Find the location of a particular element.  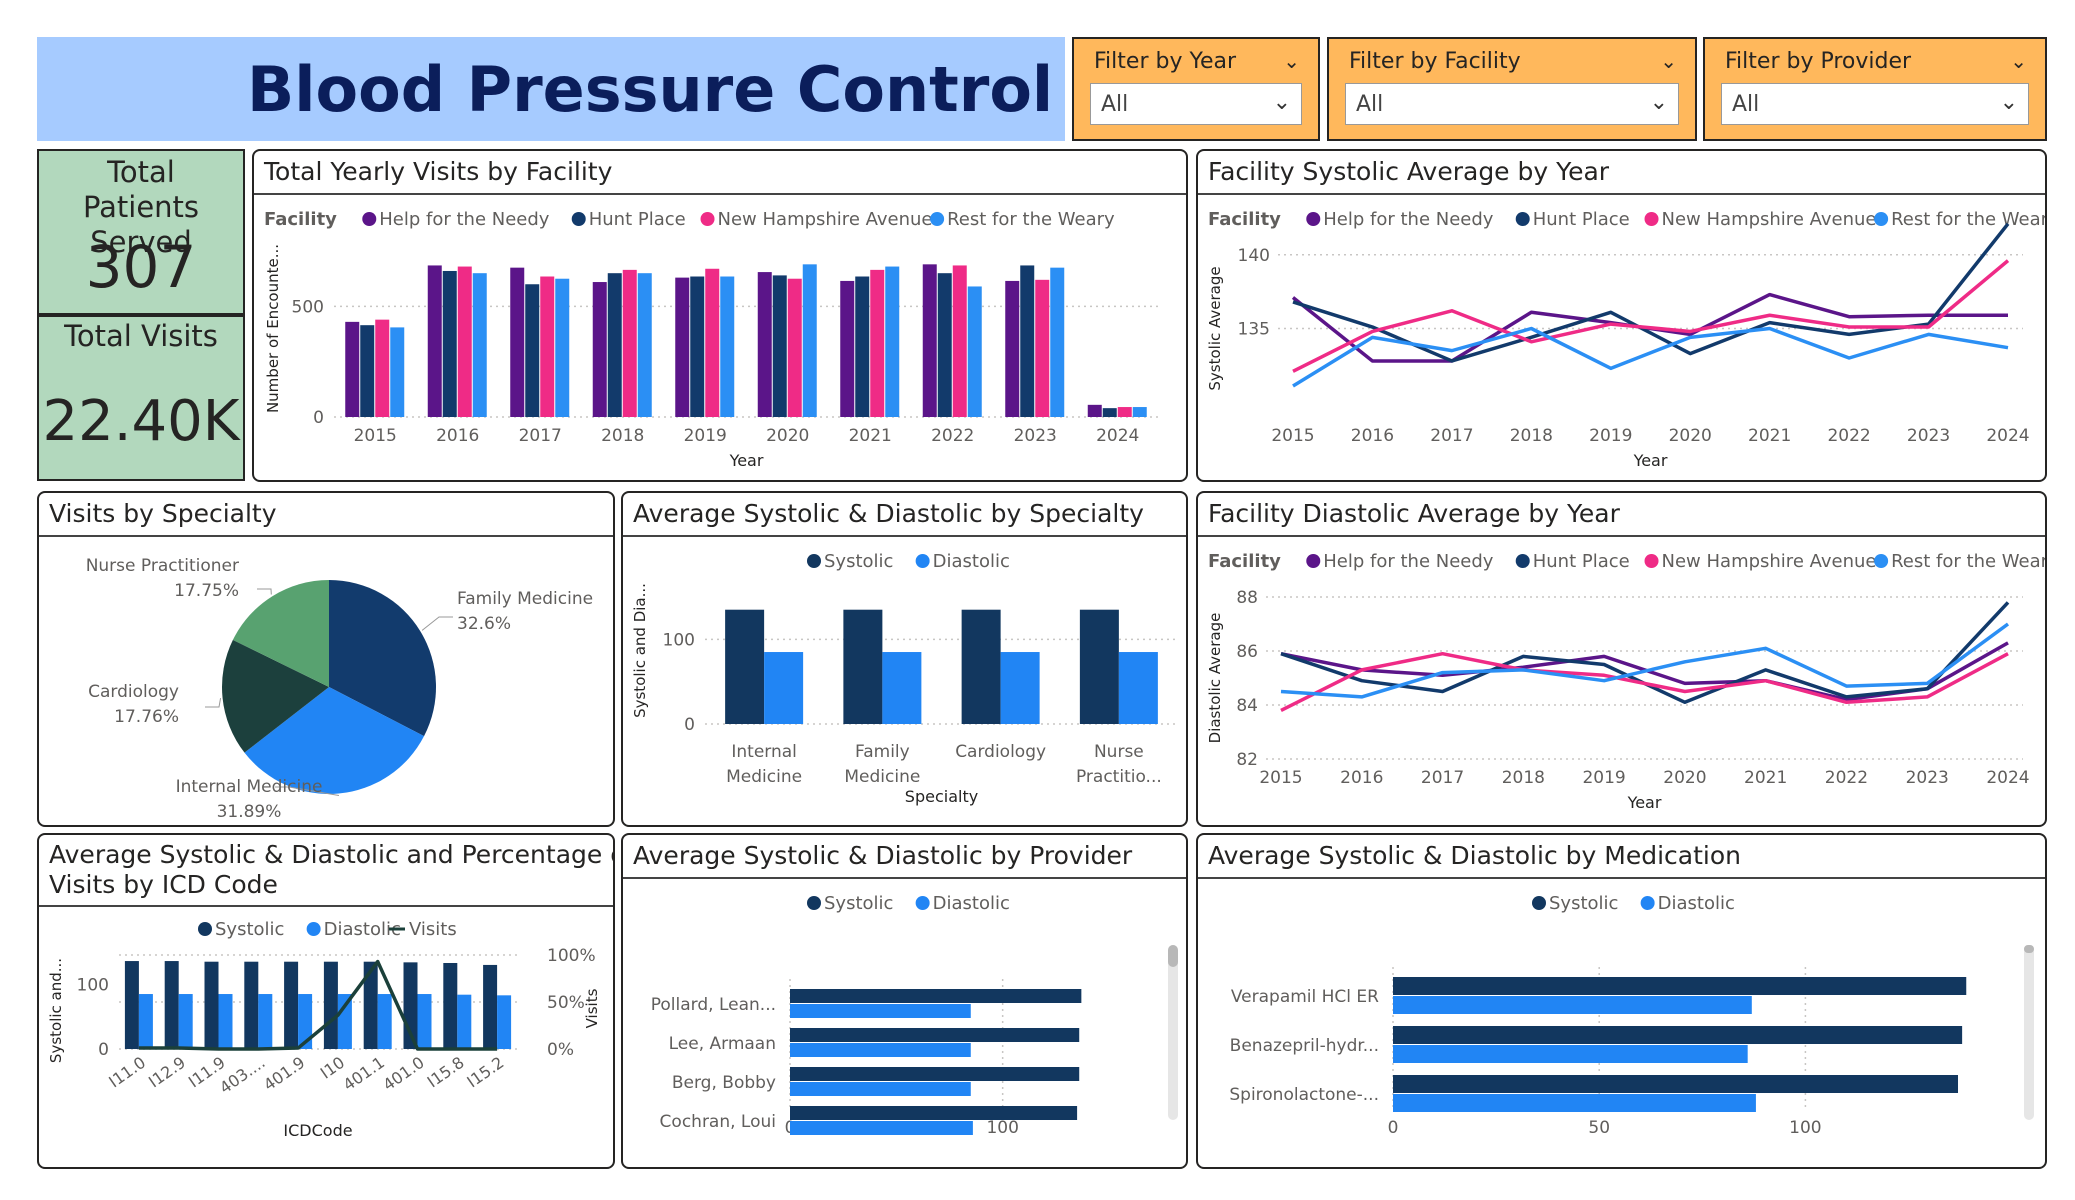

filter-year-dropdown: All ⌄ is located at coordinates (1196, 104).